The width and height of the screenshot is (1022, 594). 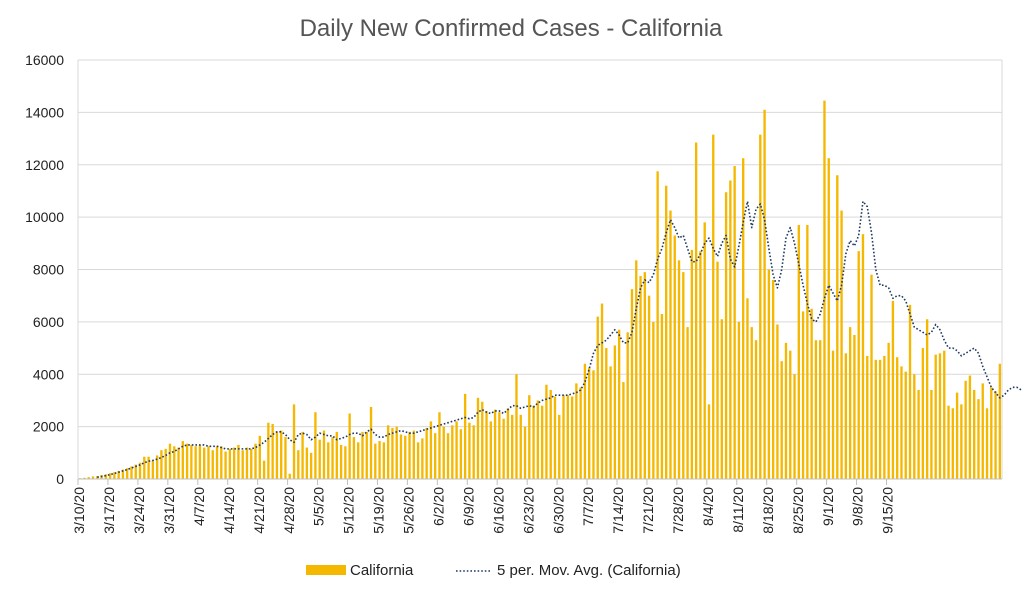 What do you see at coordinates (229, 510) in the screenshot?
I see `x-tick-label-5: 4/14/20` at bounding box center [229, 510].